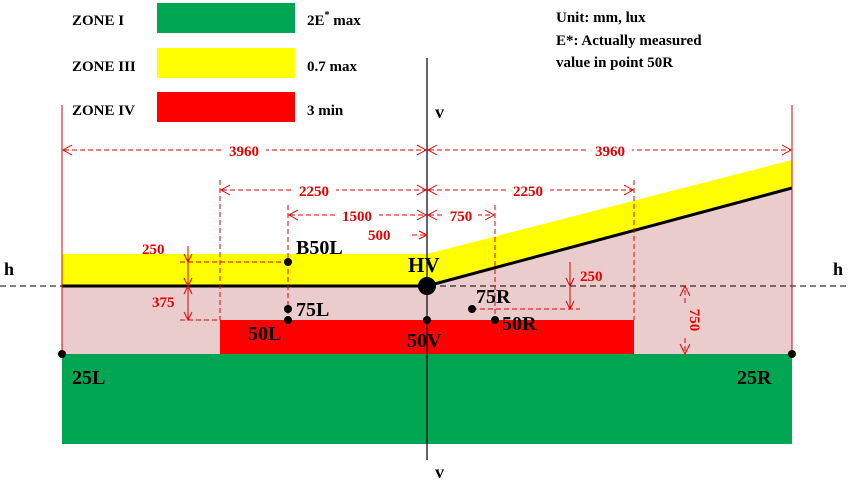 The height and width of the screenshot is (485, 850). I want to click on point-75l, so click(288, 309).